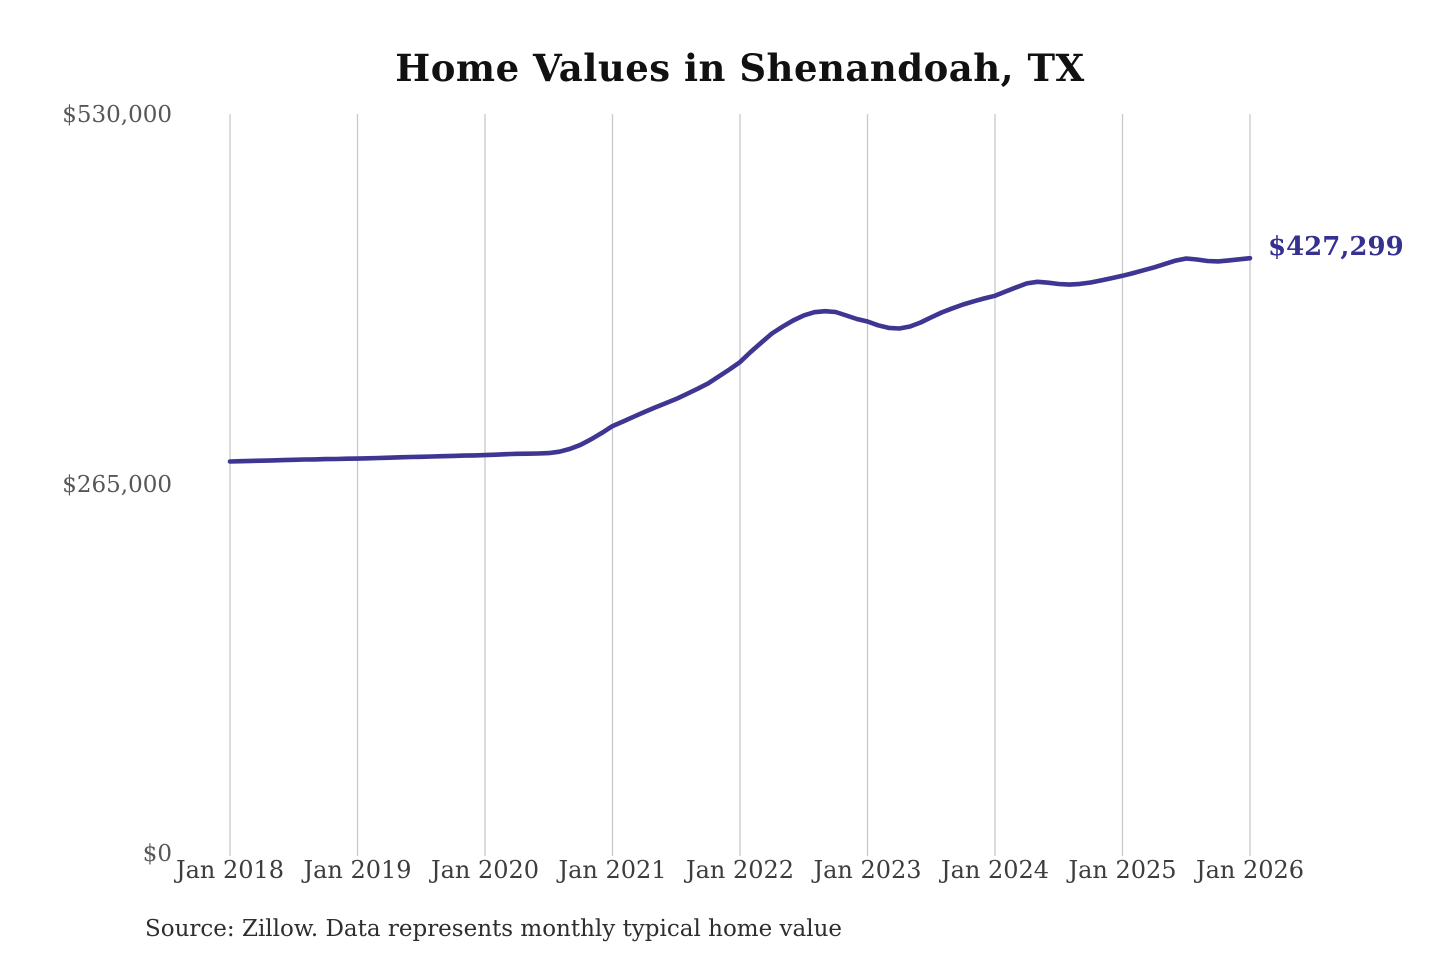 This screenshot has width=1440, height=960. Describe the element at coordinates (1250, 870) in the screenshot. I see `x-tick-label: Jan 2026` at that location.